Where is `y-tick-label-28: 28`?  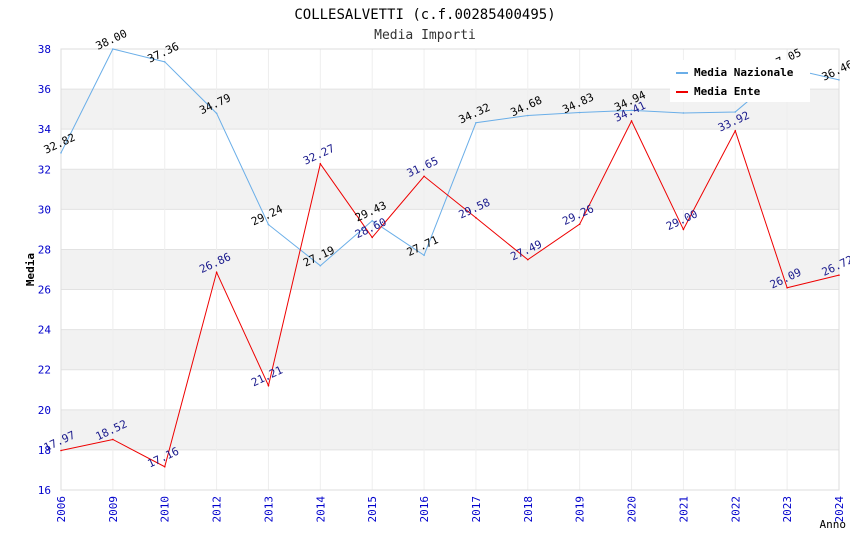
y-tick-label-28: 28 is located at coordinates (44, 249).